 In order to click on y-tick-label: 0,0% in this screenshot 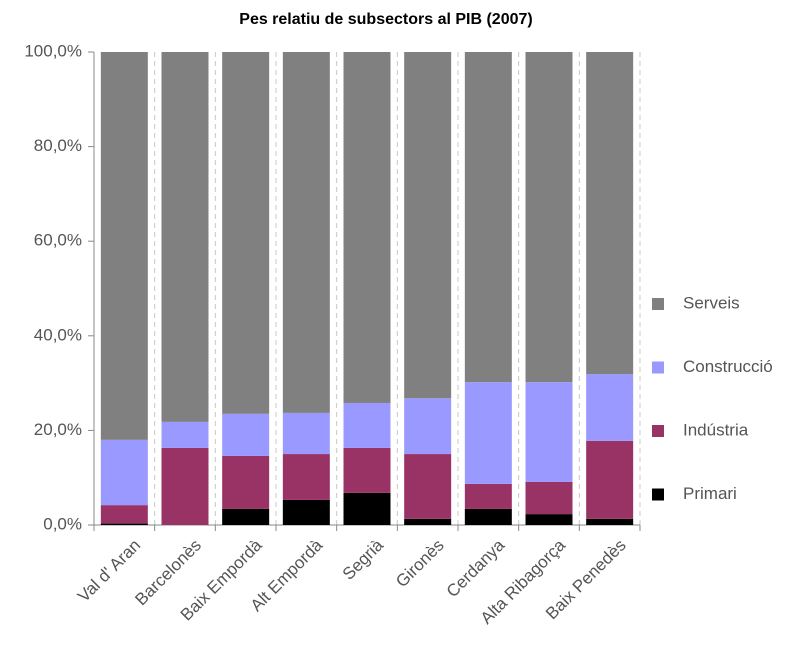, I will do `click(62, 523)`.